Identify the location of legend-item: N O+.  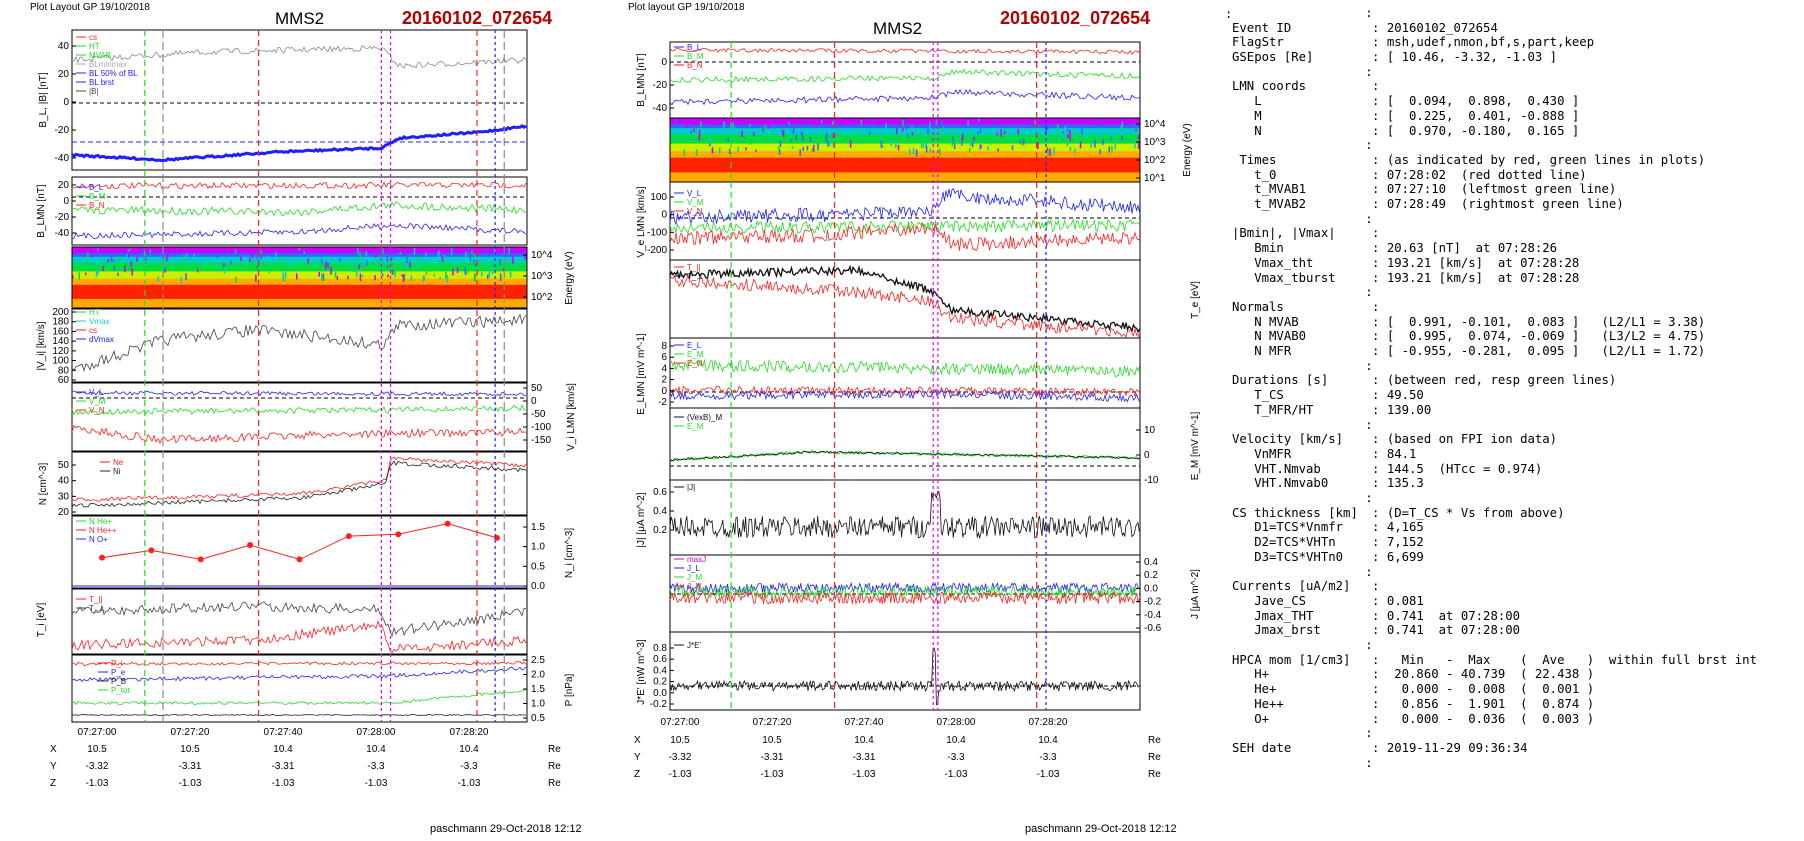
(98, 539).